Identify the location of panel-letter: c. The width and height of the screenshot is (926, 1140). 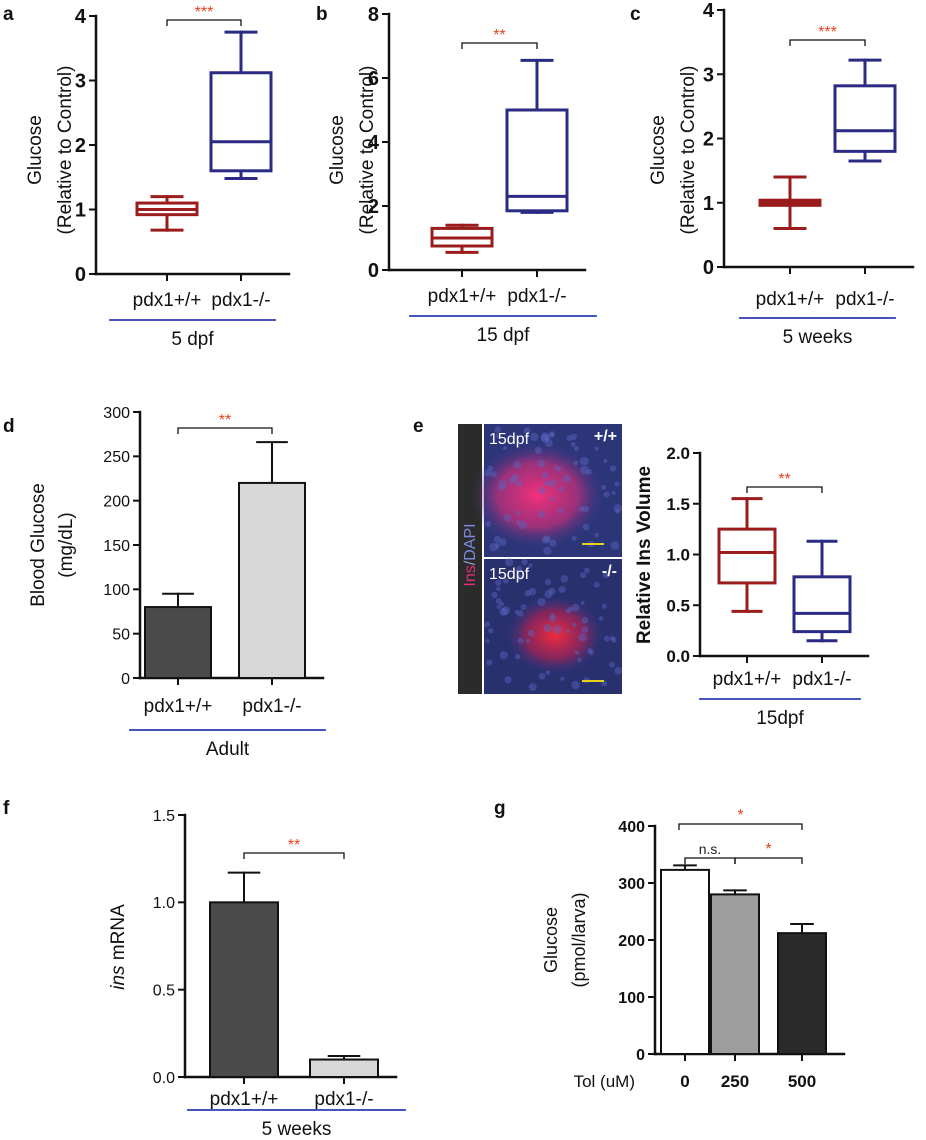
(635, 14).